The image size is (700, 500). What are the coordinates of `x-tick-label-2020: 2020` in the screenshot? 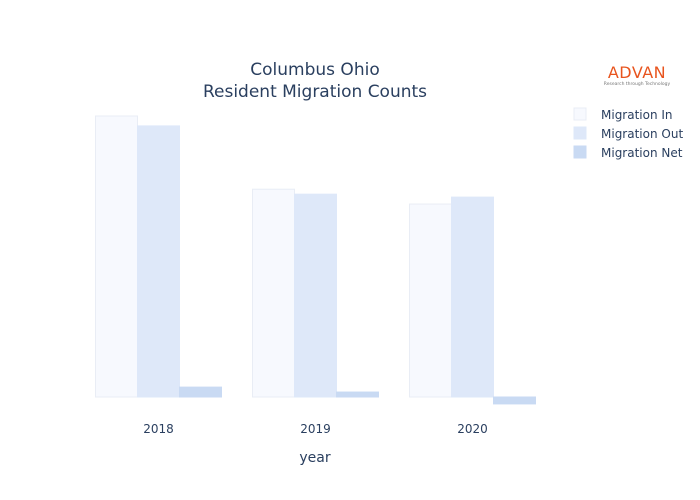 It's located at (472, 429).